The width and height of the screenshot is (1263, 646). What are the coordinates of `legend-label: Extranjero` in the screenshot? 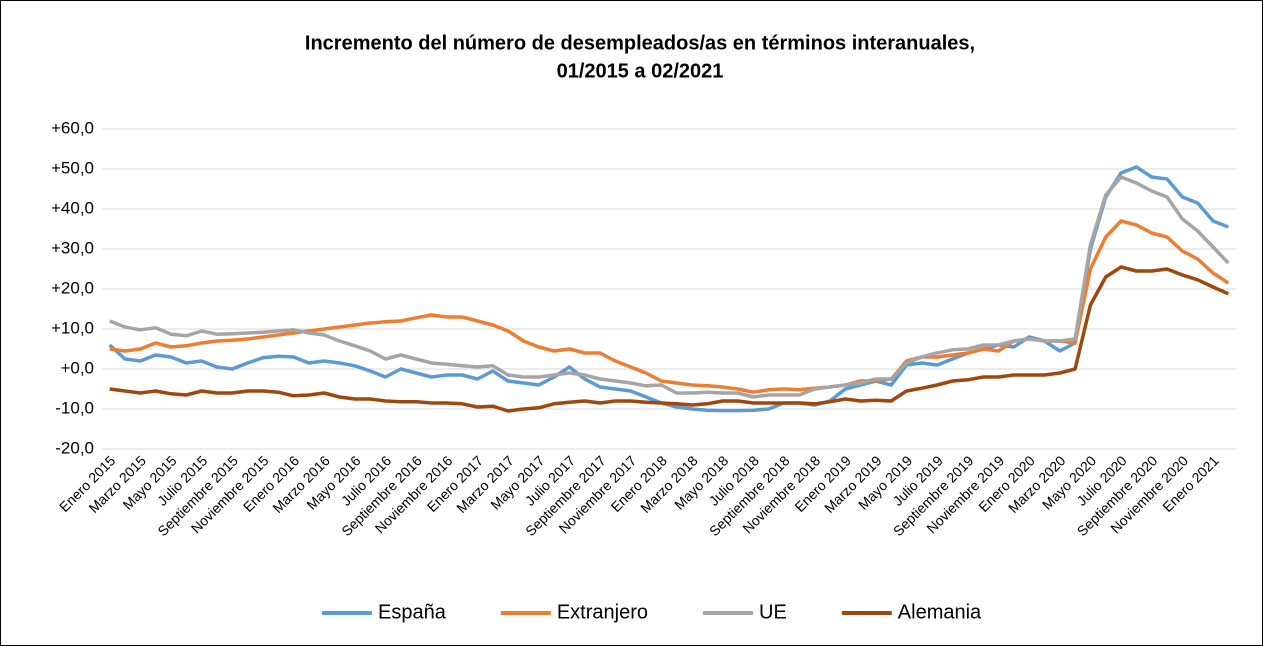 It's located at (602, 612).